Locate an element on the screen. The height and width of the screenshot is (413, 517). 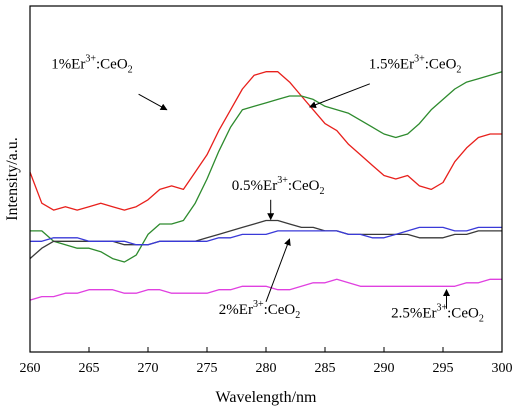
annotation-label: 0.5%Er3+:CeO2 is located at coordinates (278, 186).